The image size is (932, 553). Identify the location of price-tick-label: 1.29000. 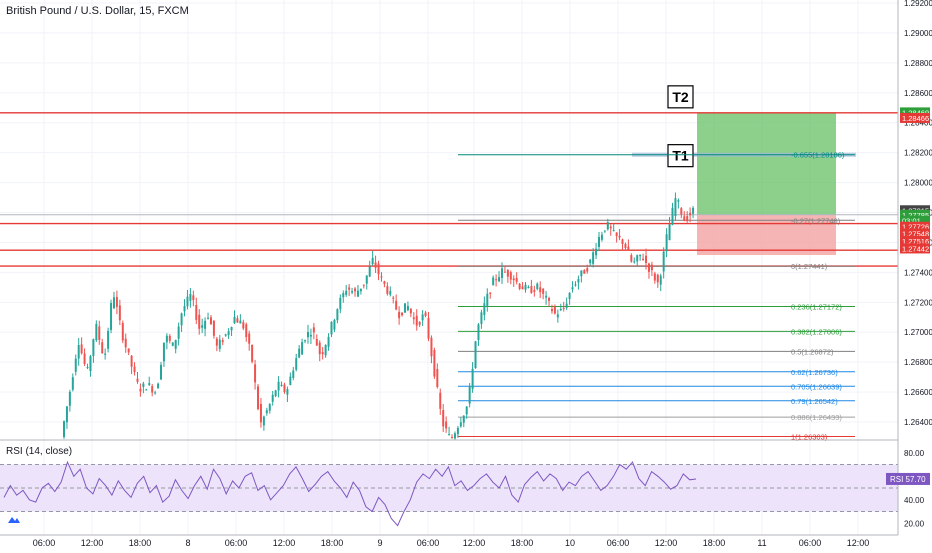
(918, 33).